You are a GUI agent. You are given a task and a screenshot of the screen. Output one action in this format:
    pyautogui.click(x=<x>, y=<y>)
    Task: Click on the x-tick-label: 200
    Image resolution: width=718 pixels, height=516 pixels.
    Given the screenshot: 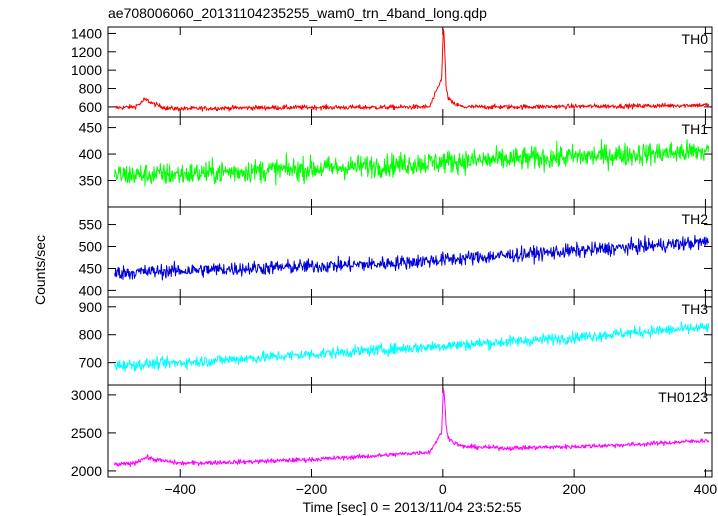 What is the action you would take?
    pyautogui.click(x=574, y=489)
    